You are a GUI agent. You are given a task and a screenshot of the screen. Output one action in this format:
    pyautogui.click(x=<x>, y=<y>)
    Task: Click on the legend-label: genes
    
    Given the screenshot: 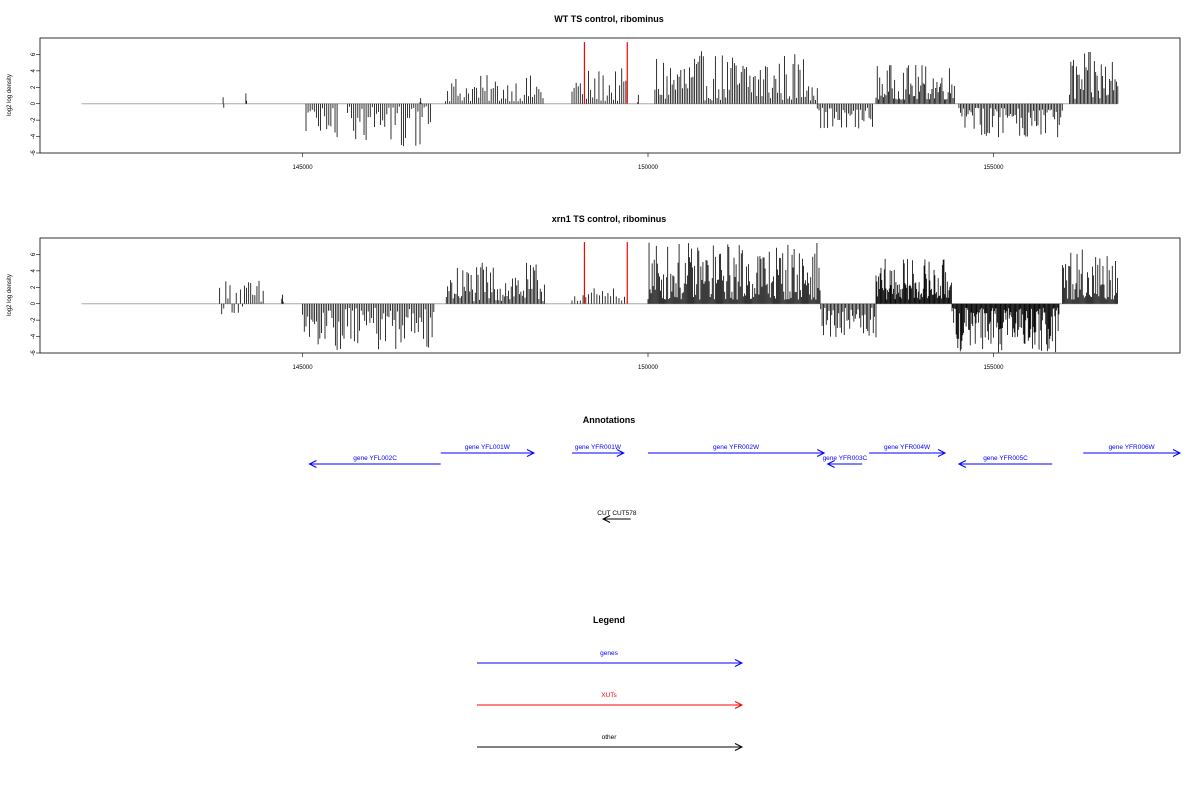 What is the action you would take?
    pyautogui.click(x=609, y=653)
    